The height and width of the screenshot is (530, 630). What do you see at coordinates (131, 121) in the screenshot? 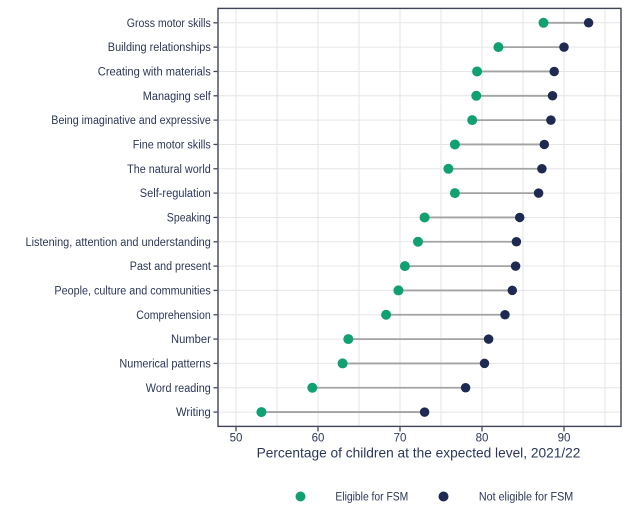
I see `svg-text:Being imaginative and expressi: Being imaginative and expressive` at bounding box center [131, 121].